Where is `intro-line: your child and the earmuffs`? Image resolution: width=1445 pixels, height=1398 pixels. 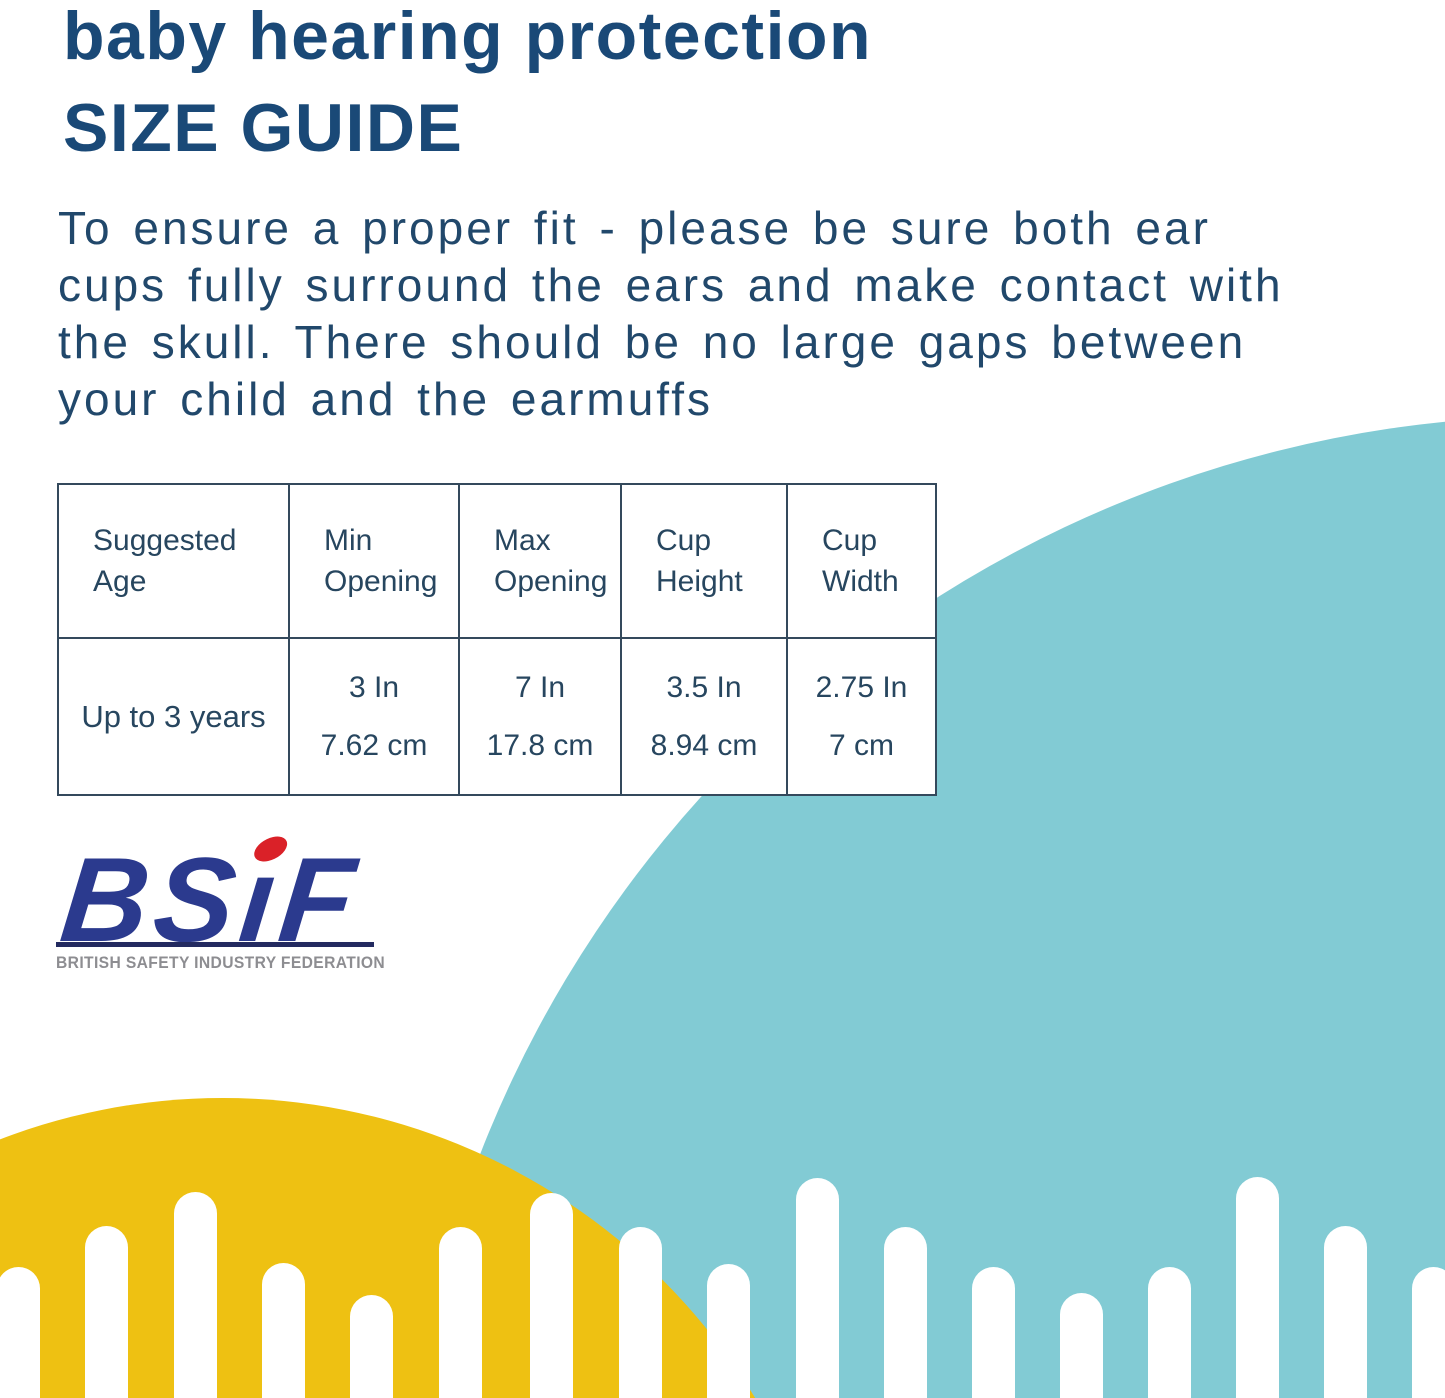 intro-line: your child and the earmuffs is located at coordinates (386, 399).